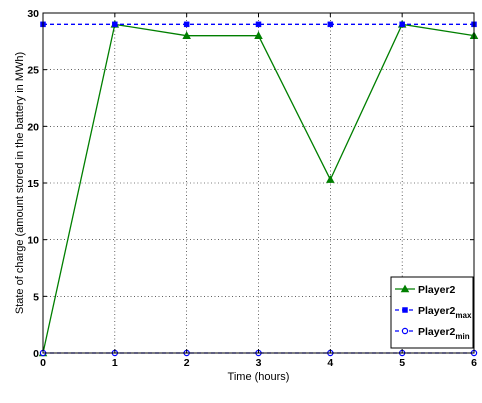 This screenshot has height=403, width=482. I want to click on y-tick-label: 10, so click(33, 241).